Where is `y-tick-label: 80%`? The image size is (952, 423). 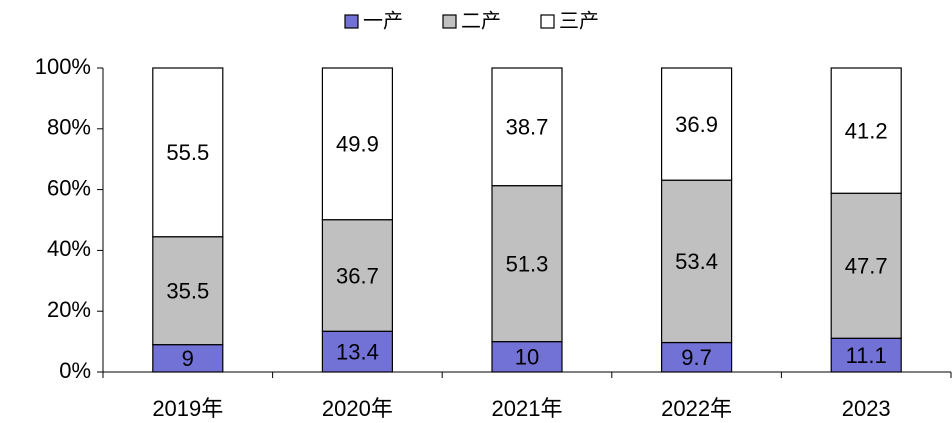 y-tick-label: 80% is located at coordinates (69, 127).